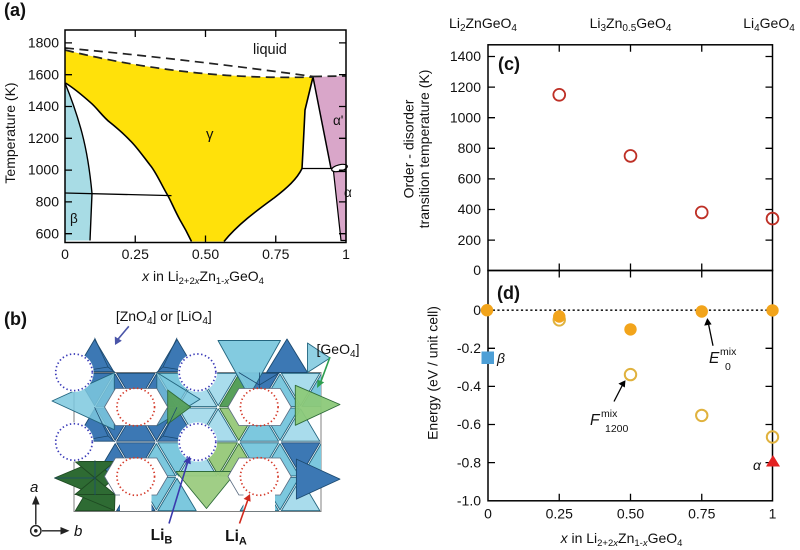 The image size is (800, 550). What do you see at coordinates (469, 424) in the screenshot?
I see `svg-text: -0.6` at bounding box center [469, 424].